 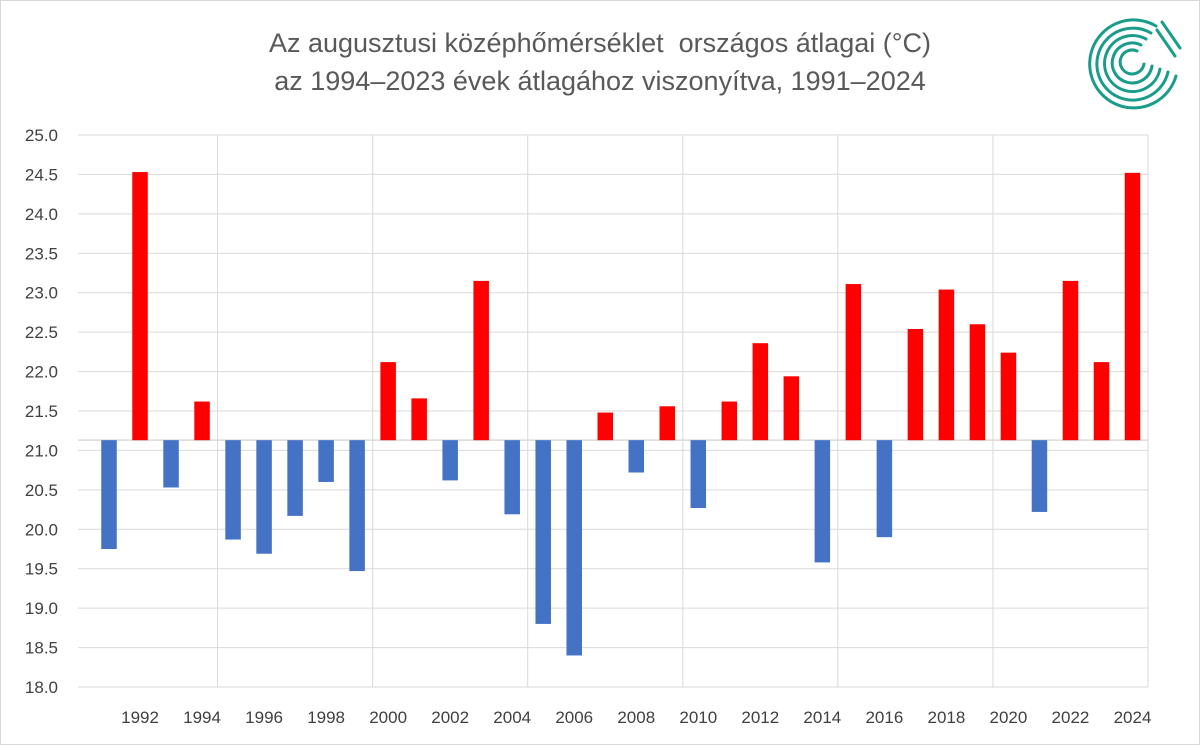 What do you see at coordinates (1101, 401) in the screenshot?
I see `bar-2023` at bounding box center [1101, 401].